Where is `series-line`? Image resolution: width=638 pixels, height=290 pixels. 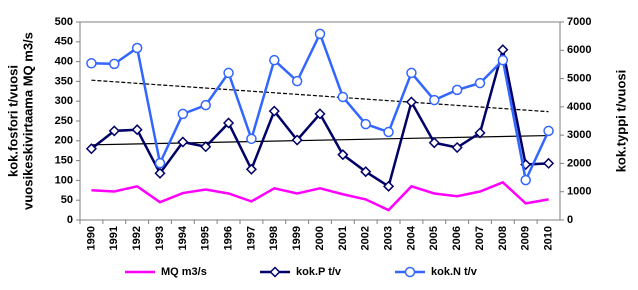
series-line is located at coordinates (320, 196).